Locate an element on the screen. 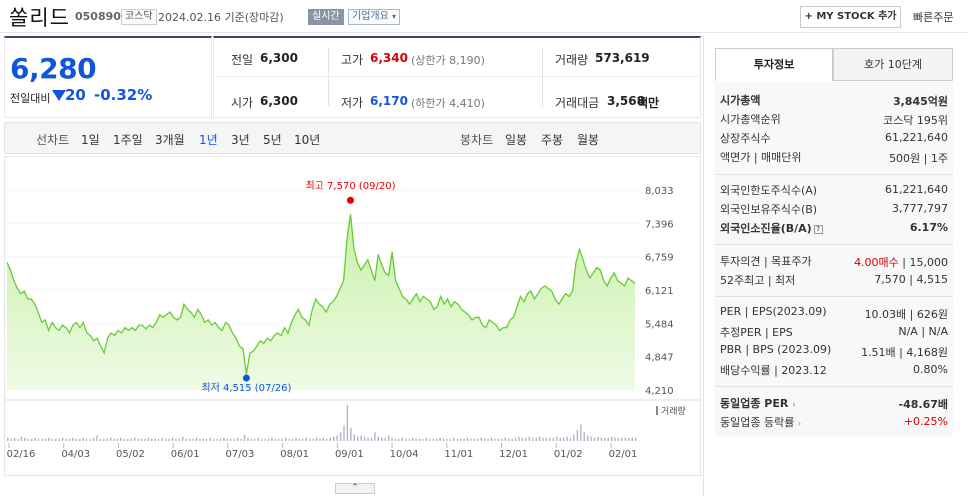  change-amount: 20 is located at coordinates (75, 95).